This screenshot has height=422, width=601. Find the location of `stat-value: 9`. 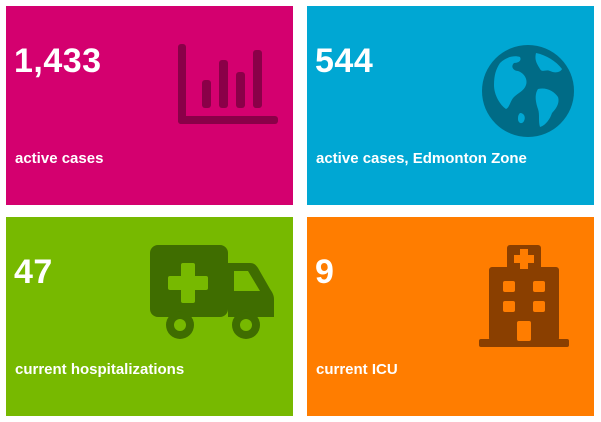

stat-value: 9 is located at coordinates (325, 272).